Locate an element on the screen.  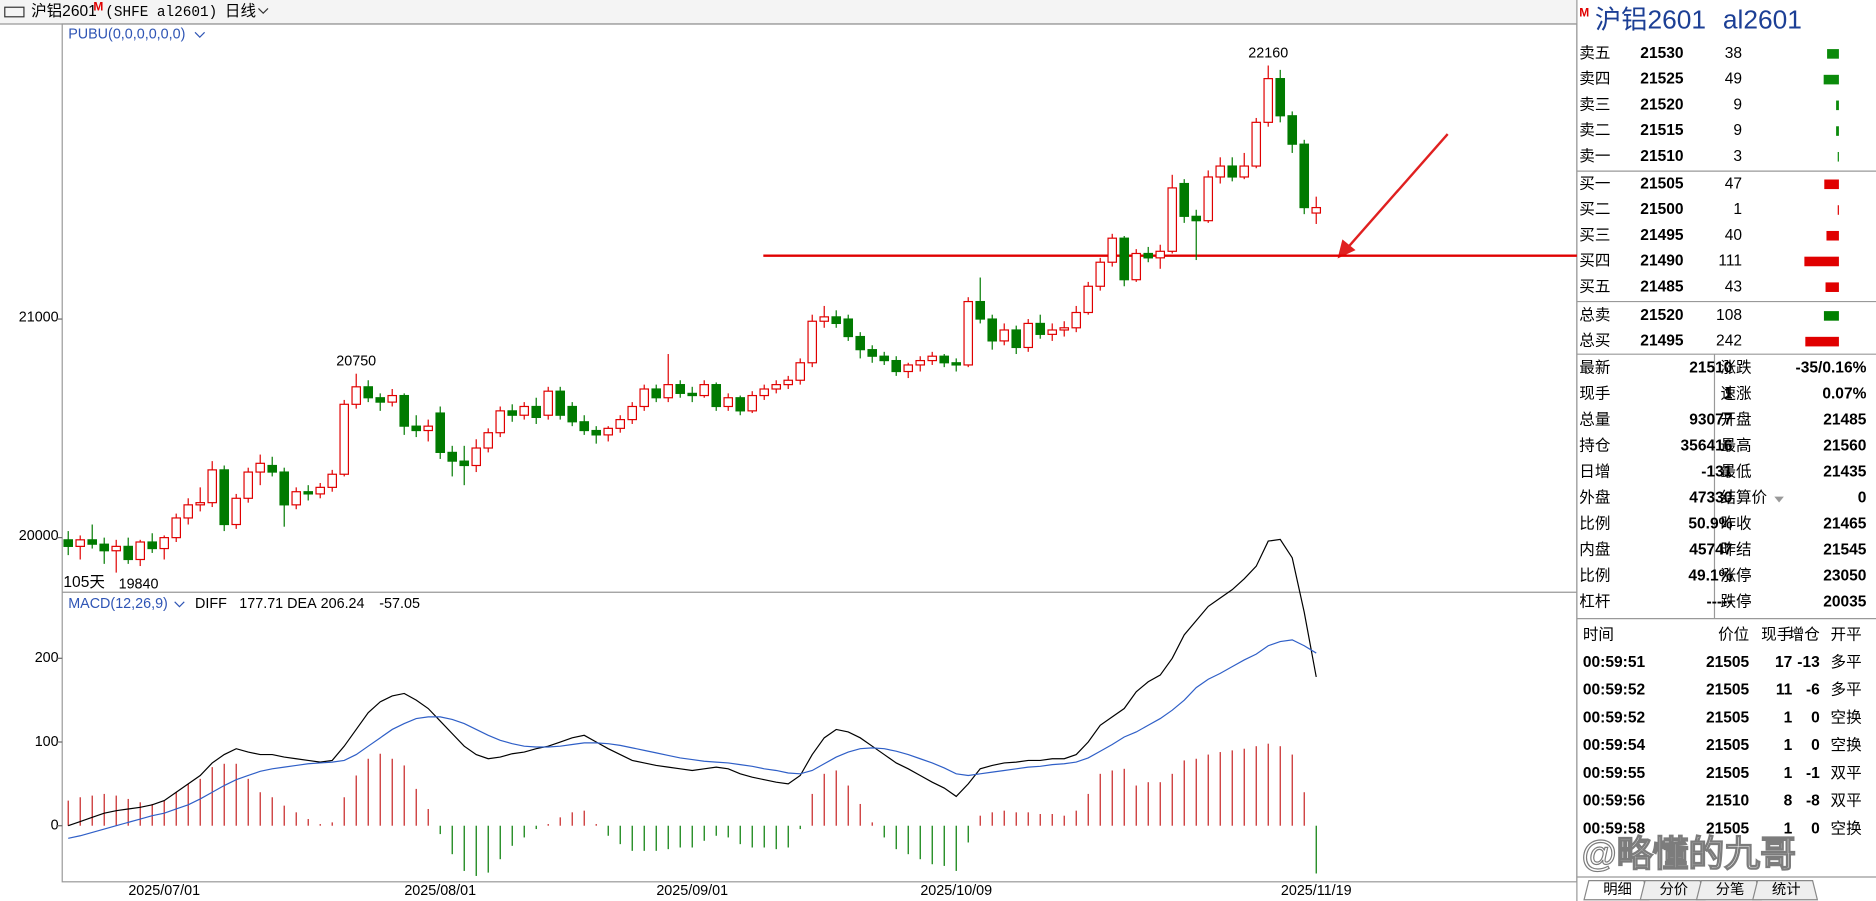
trade-header: 现手 is located at coordinates (1776, 634).